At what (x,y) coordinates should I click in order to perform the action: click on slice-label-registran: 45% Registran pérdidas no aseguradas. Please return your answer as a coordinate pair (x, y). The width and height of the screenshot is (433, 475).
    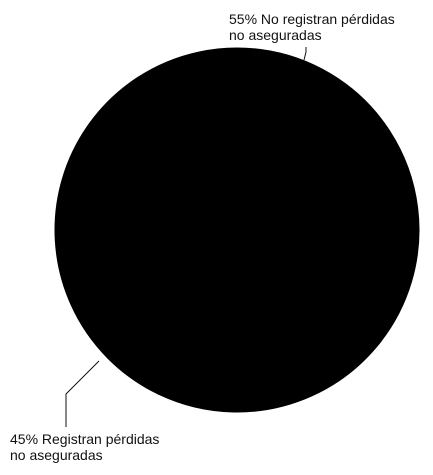
    Looking at the image, I should click on (84, 447).